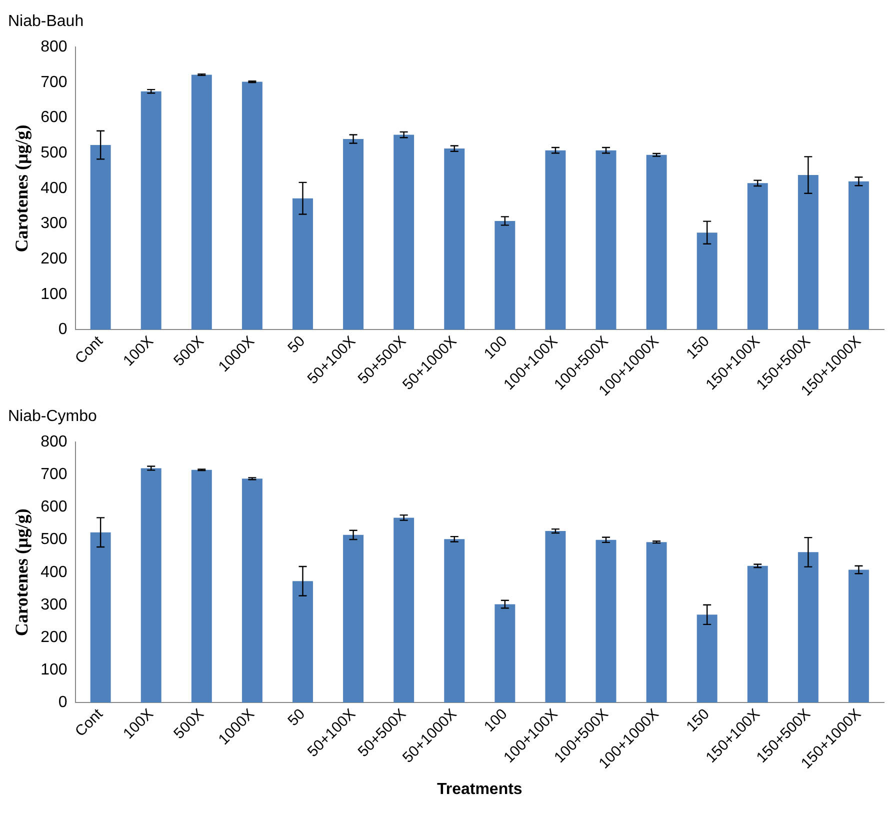 This screenshot has height=818, width=896. What do you see at coordinates (89, 350) in the screenshot?
I see `x-tick-label: Cont` at bounding box center [89, 350].